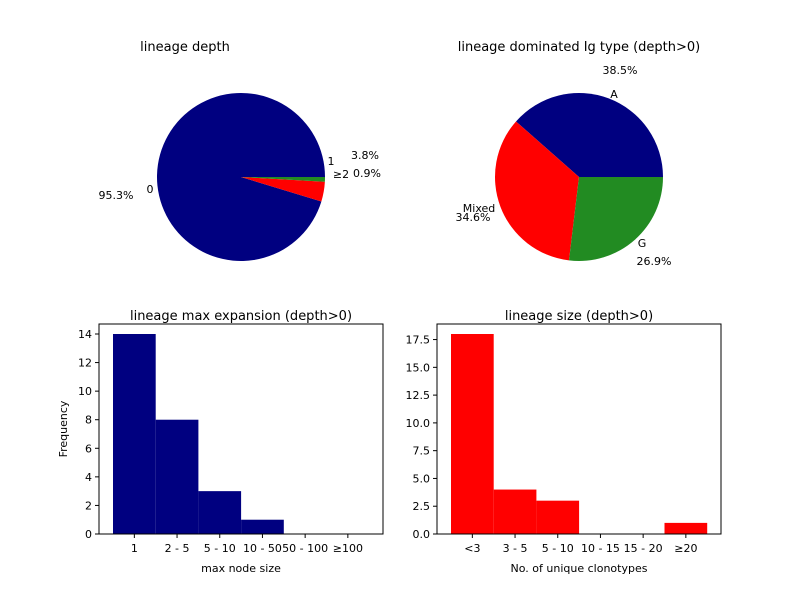  I want to click on y-tick-label: 10.0, so click(418, 423).